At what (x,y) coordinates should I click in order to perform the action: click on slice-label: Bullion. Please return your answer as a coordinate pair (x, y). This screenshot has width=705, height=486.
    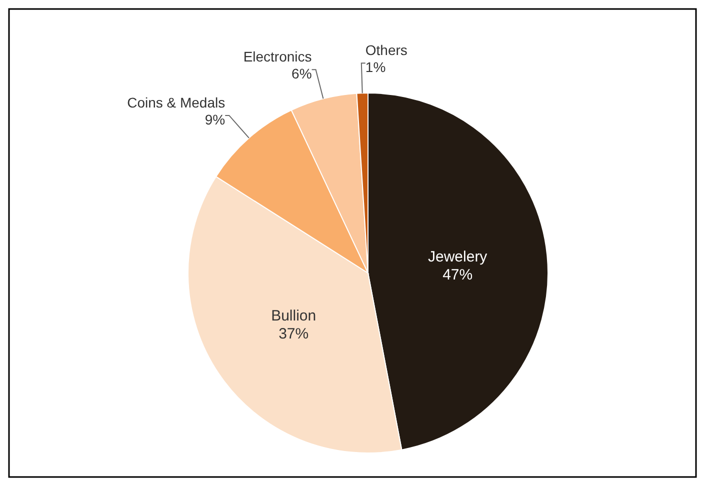
    Looking at the image, I should click on (293, 316).